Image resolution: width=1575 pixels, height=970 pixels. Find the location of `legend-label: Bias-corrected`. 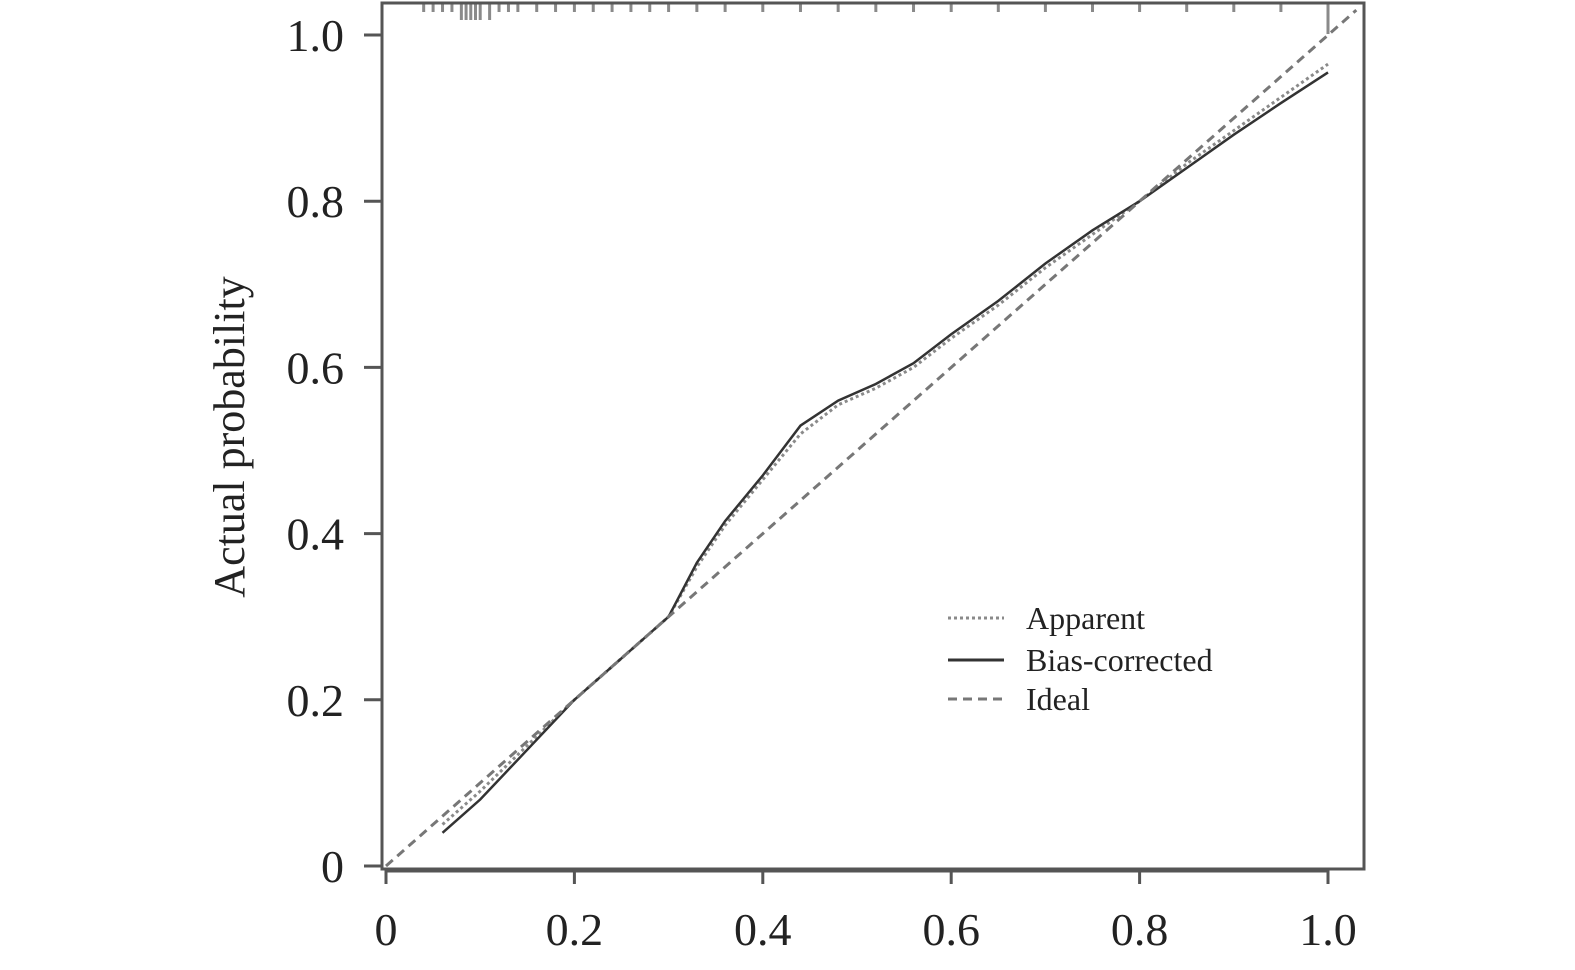

legend-label: Bias-corrected is located at coordinates (1119, 660).